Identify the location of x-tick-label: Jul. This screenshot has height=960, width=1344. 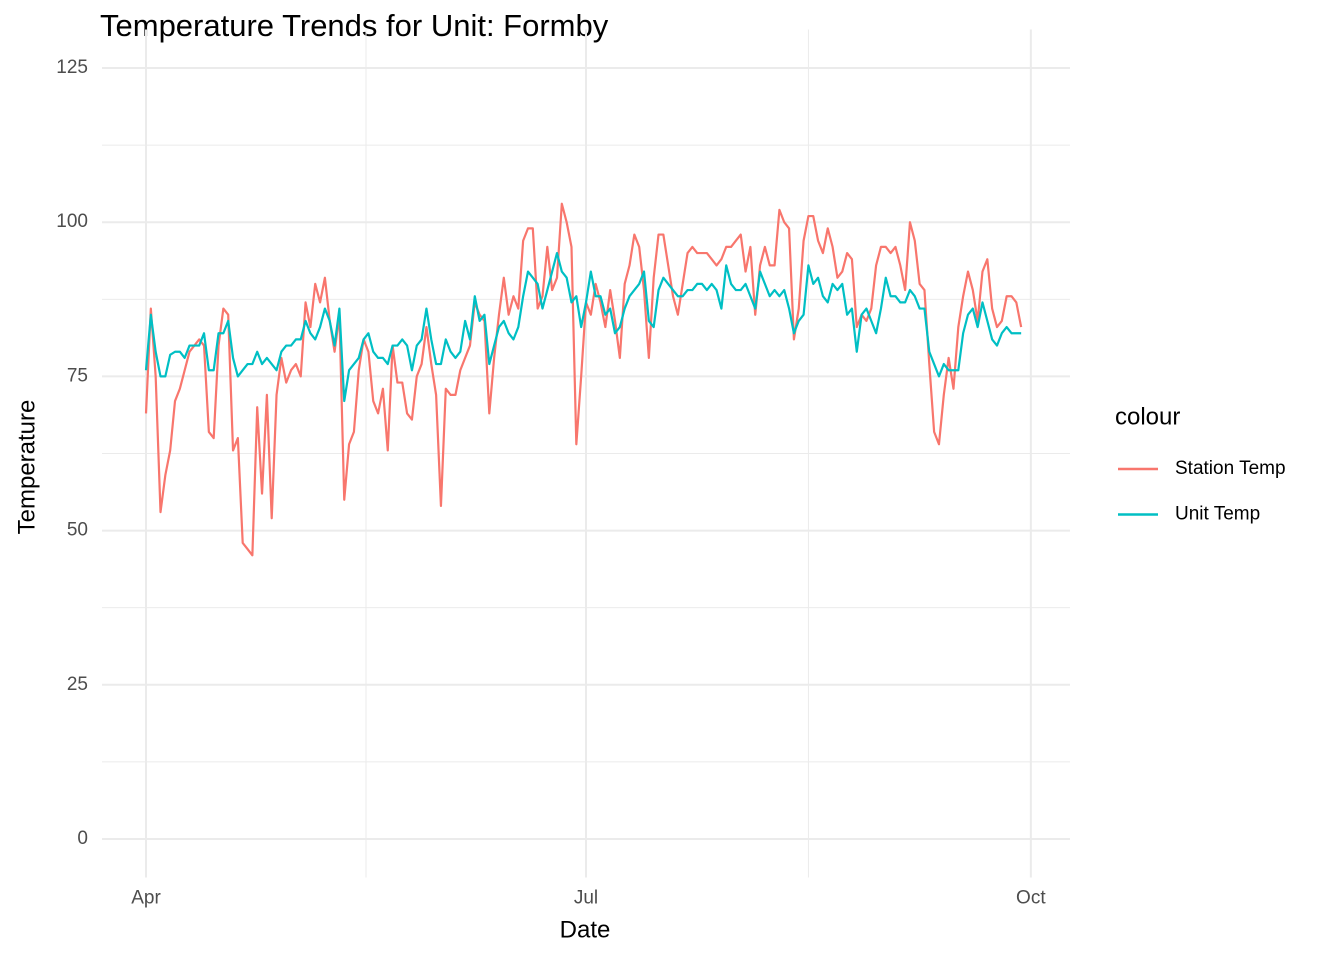
(586, 898).